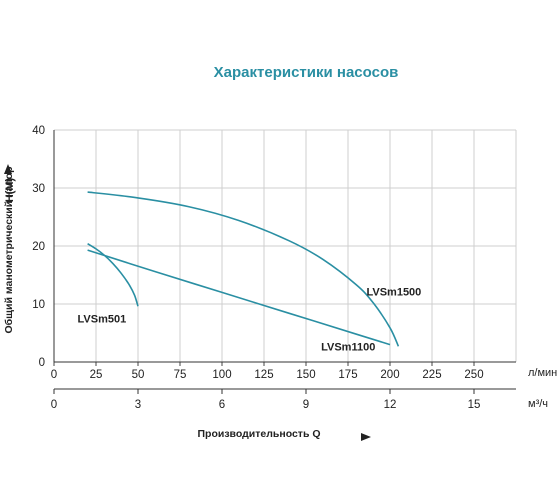  What do you see at coordinates (473, 375) in the screenshot?
I see `x-tick-label: 250` at bounding box center [473, 375].